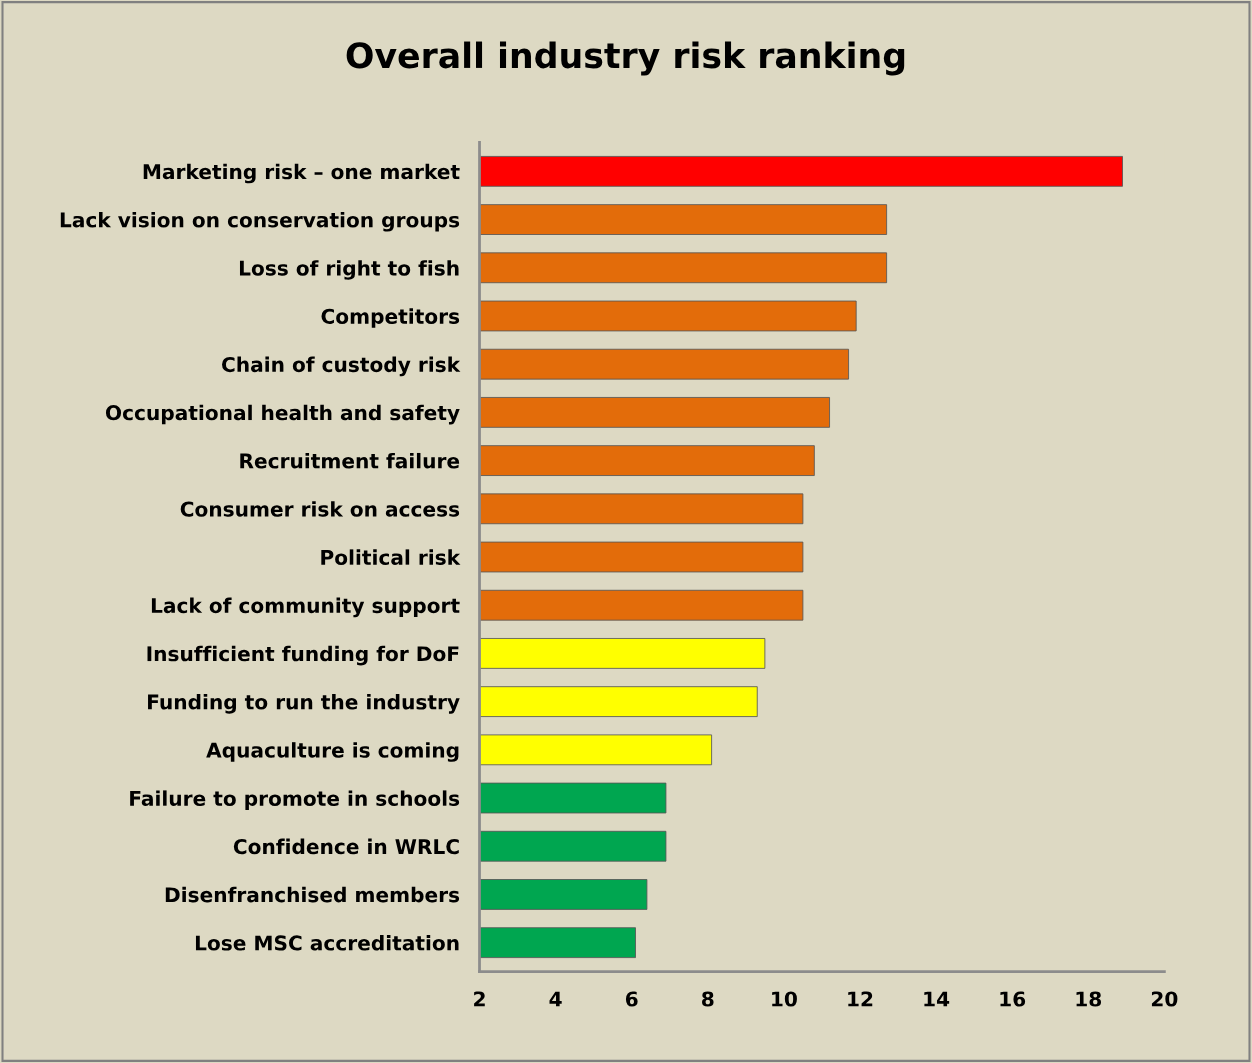  Describe the element at coordinates (350, 460) in the screenshot. I see `y-tick-label: Recruitment failure` at that location.